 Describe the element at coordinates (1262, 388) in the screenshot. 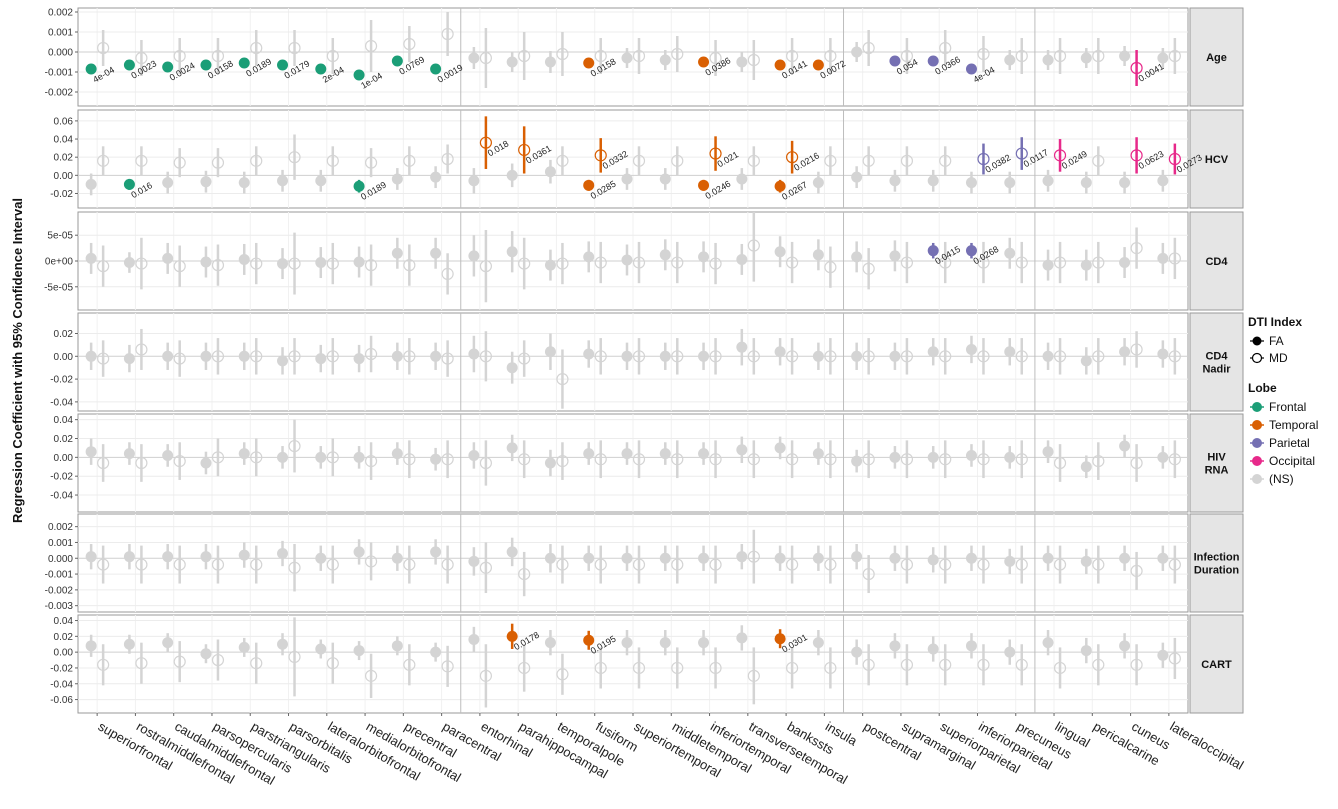

I see `legend-lobe-title: Lobe` at that location.